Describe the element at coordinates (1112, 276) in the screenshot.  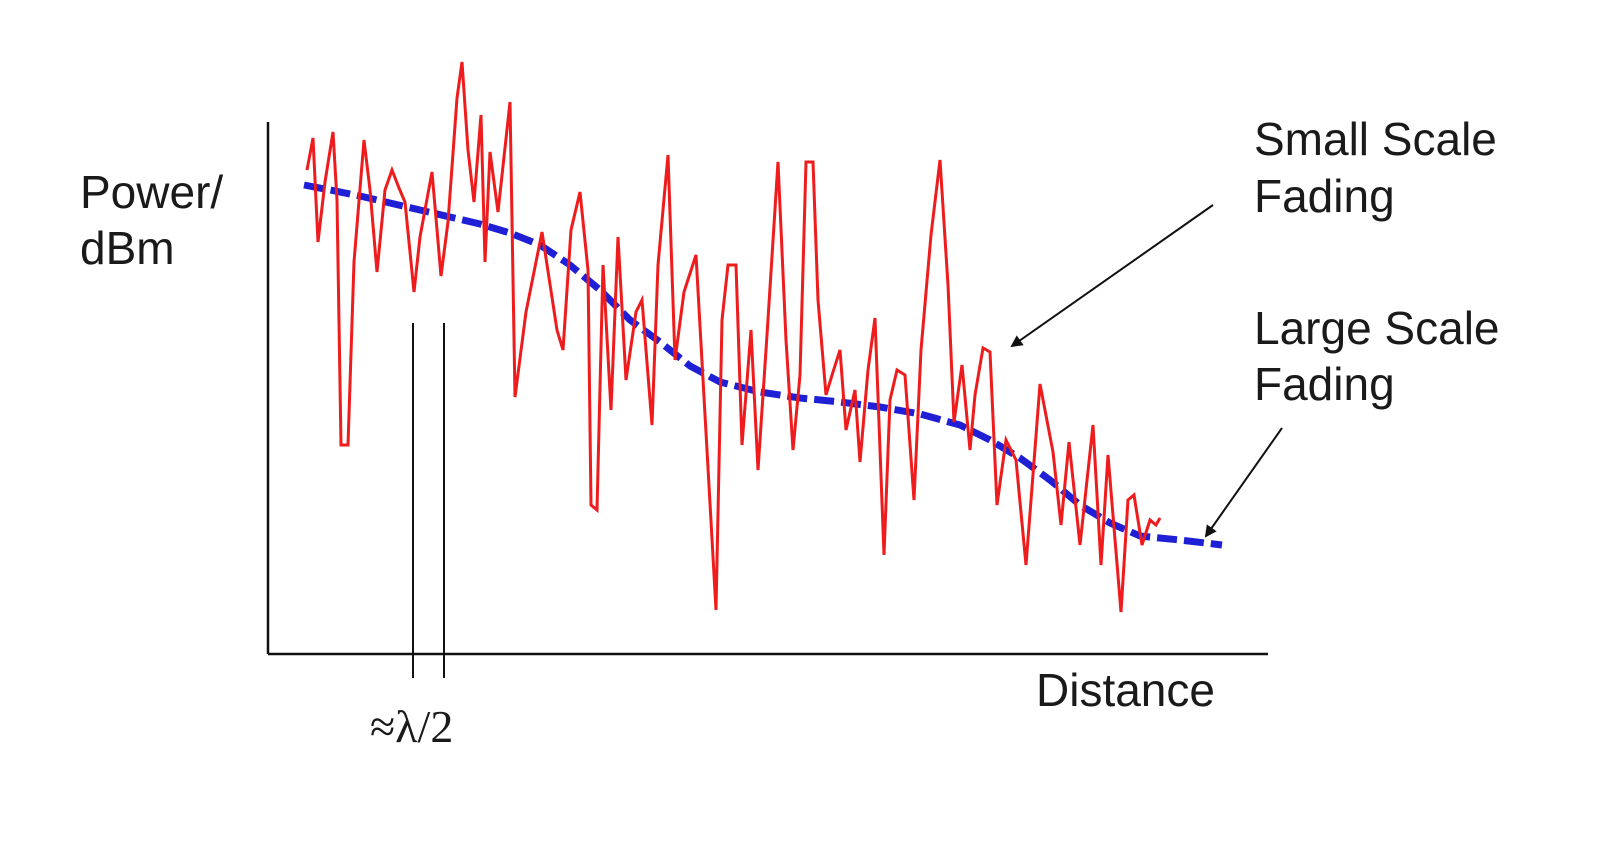
I see `small-scale-arrow` at that location.